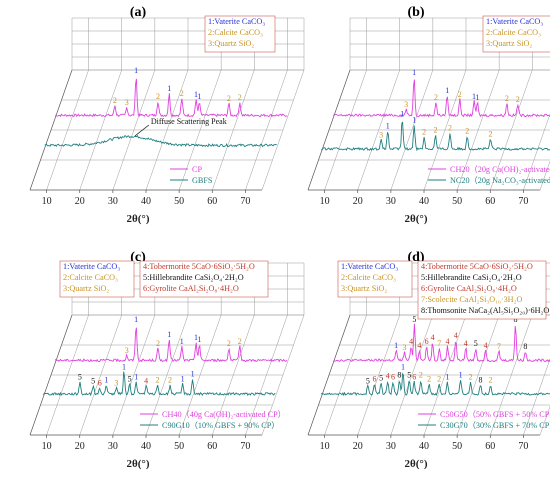 The image size is (550, 478). Describe the element at coordinates (415, 12) in the screenshot. I see `panel-label: (b)` at that location.